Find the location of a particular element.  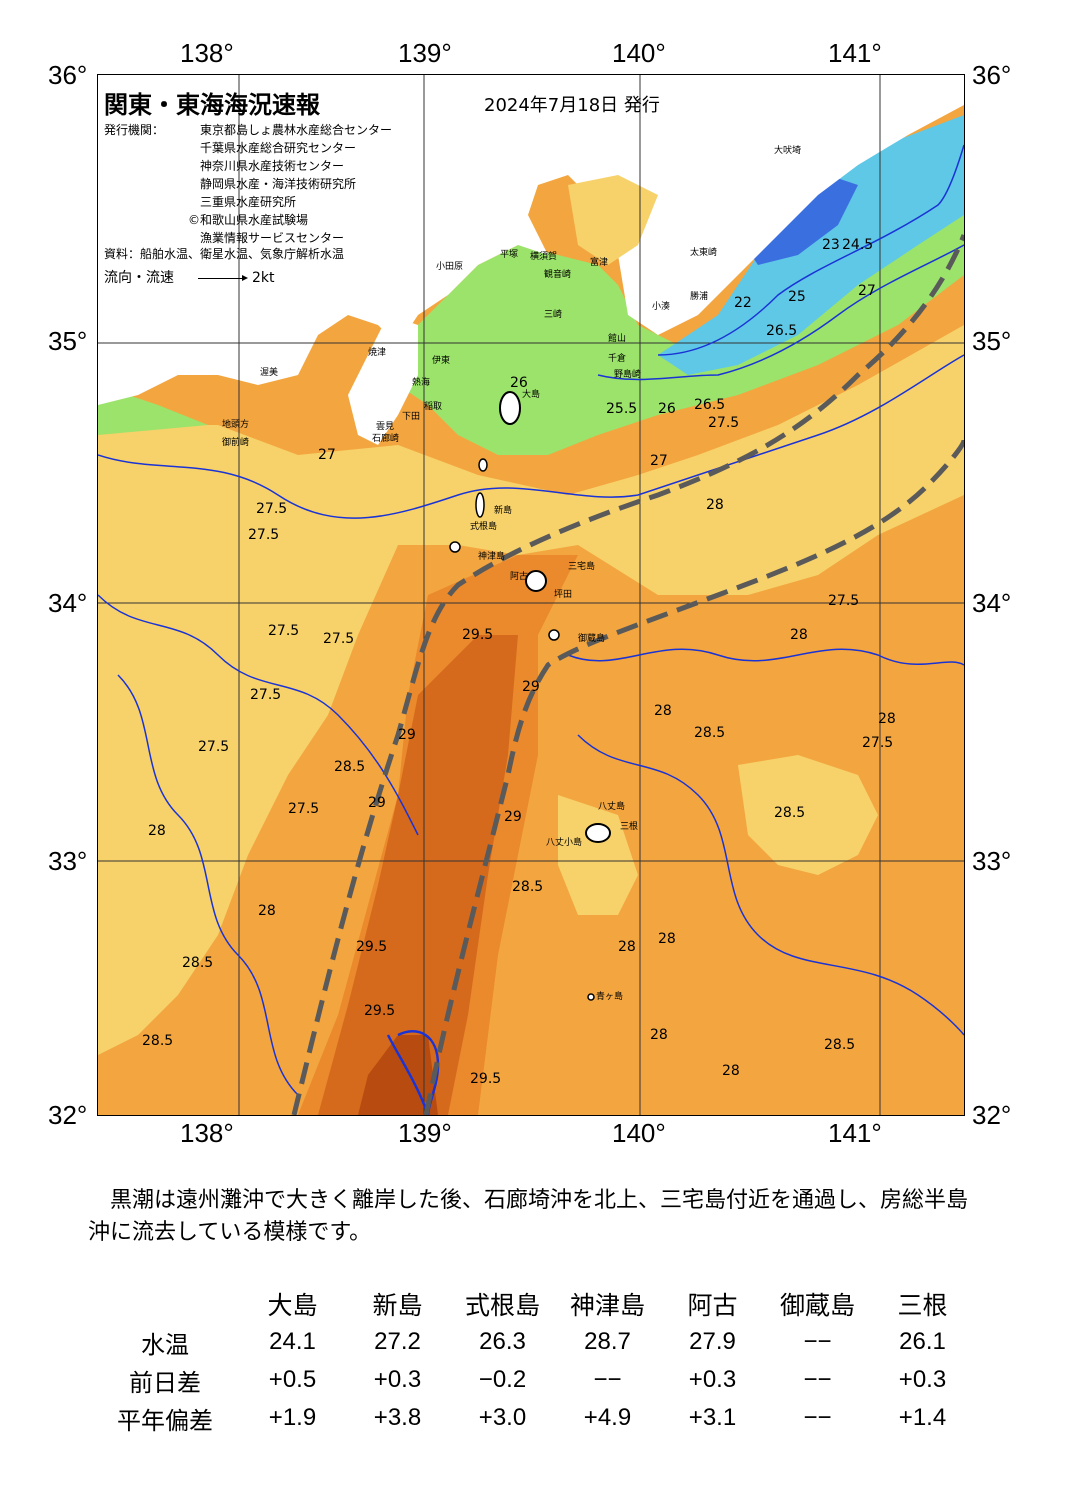

table-cell: +0.5 is located at coordinates (292, 1379).